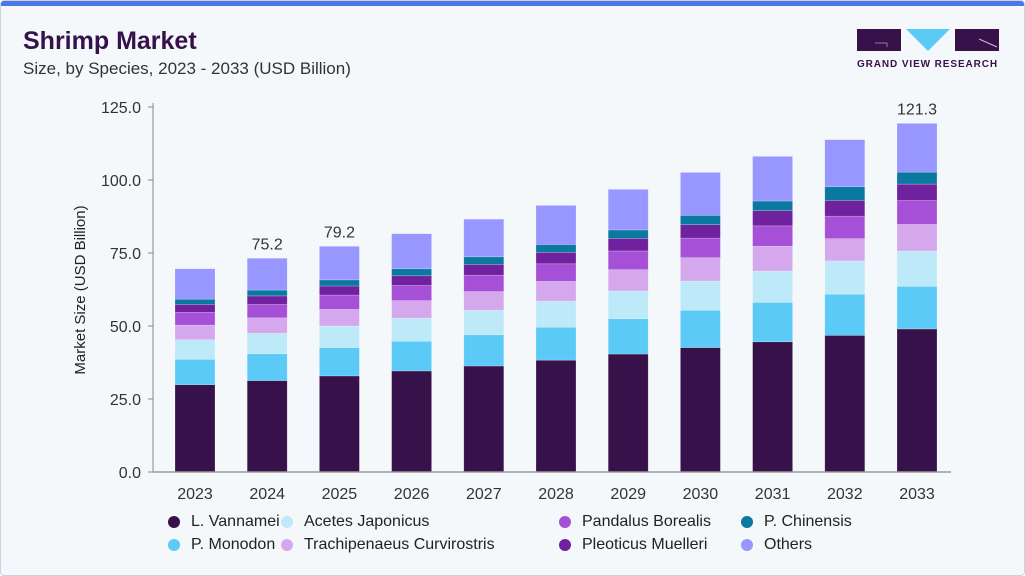 Image resolution: width=1025 pixels, height=576 pixels. What do you see at coordinates (512, 3) in the screenshot?
I see `top-accent-bar` at bounding box center [512, 3].